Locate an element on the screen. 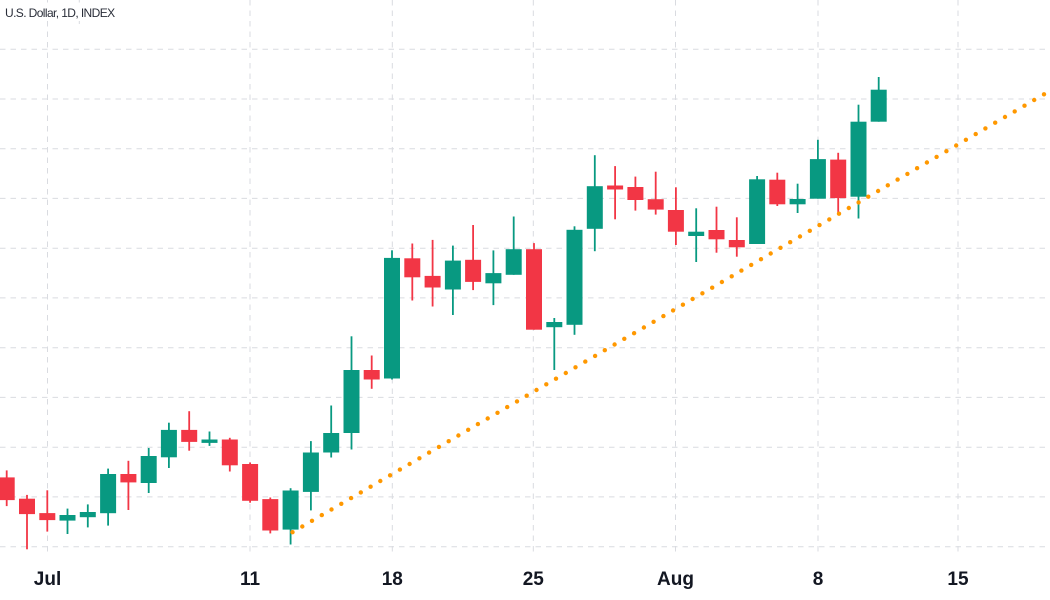 This screenshot has width=1050, height=600. svg-text: 11 is located at coordinates (250, 579).